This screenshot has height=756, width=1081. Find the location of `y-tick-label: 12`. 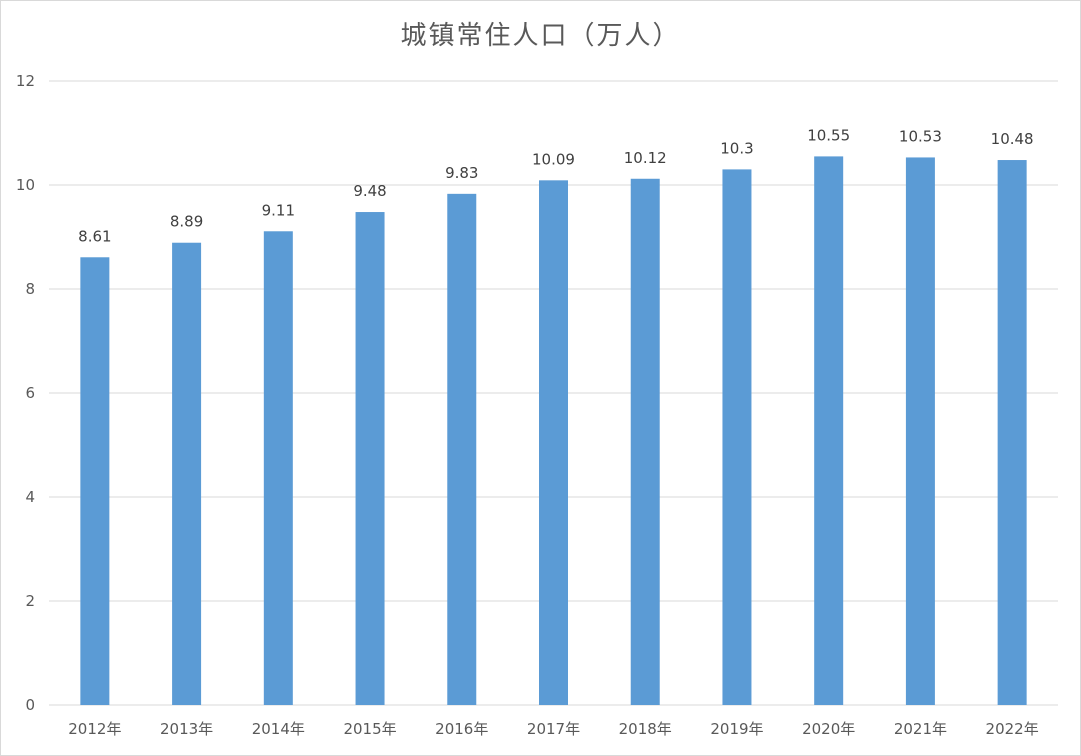

y-tick-label: 12 is located at coordinates (25, 81).